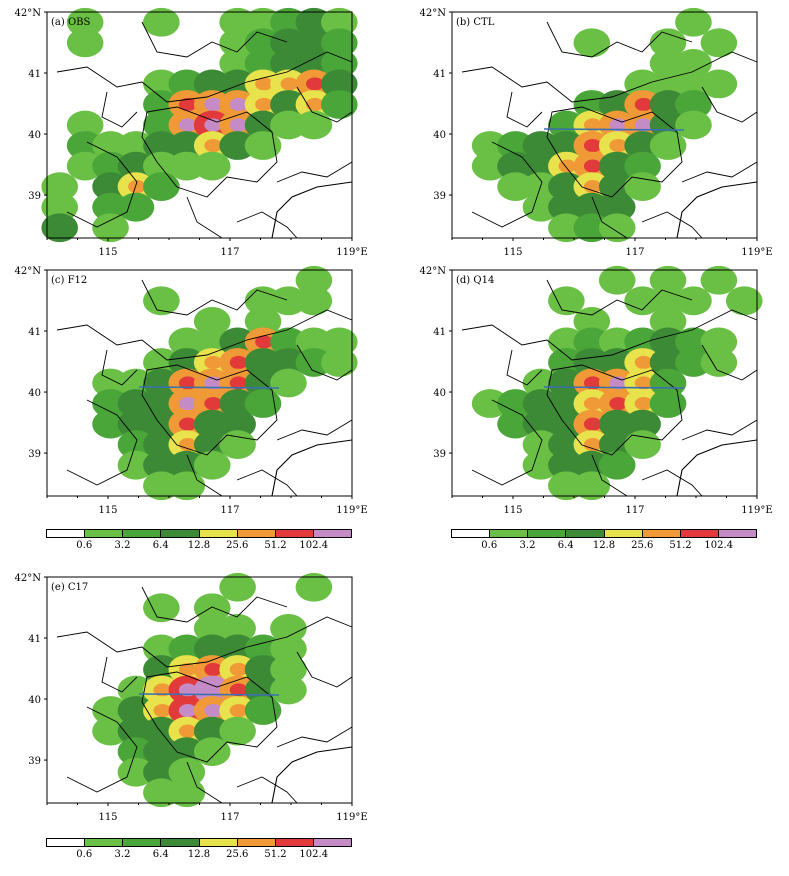  What do you see at coordinates (642, 545) in the screenshot?
I see `colorbar-label: 25.6` at bounding box center [642, 545].